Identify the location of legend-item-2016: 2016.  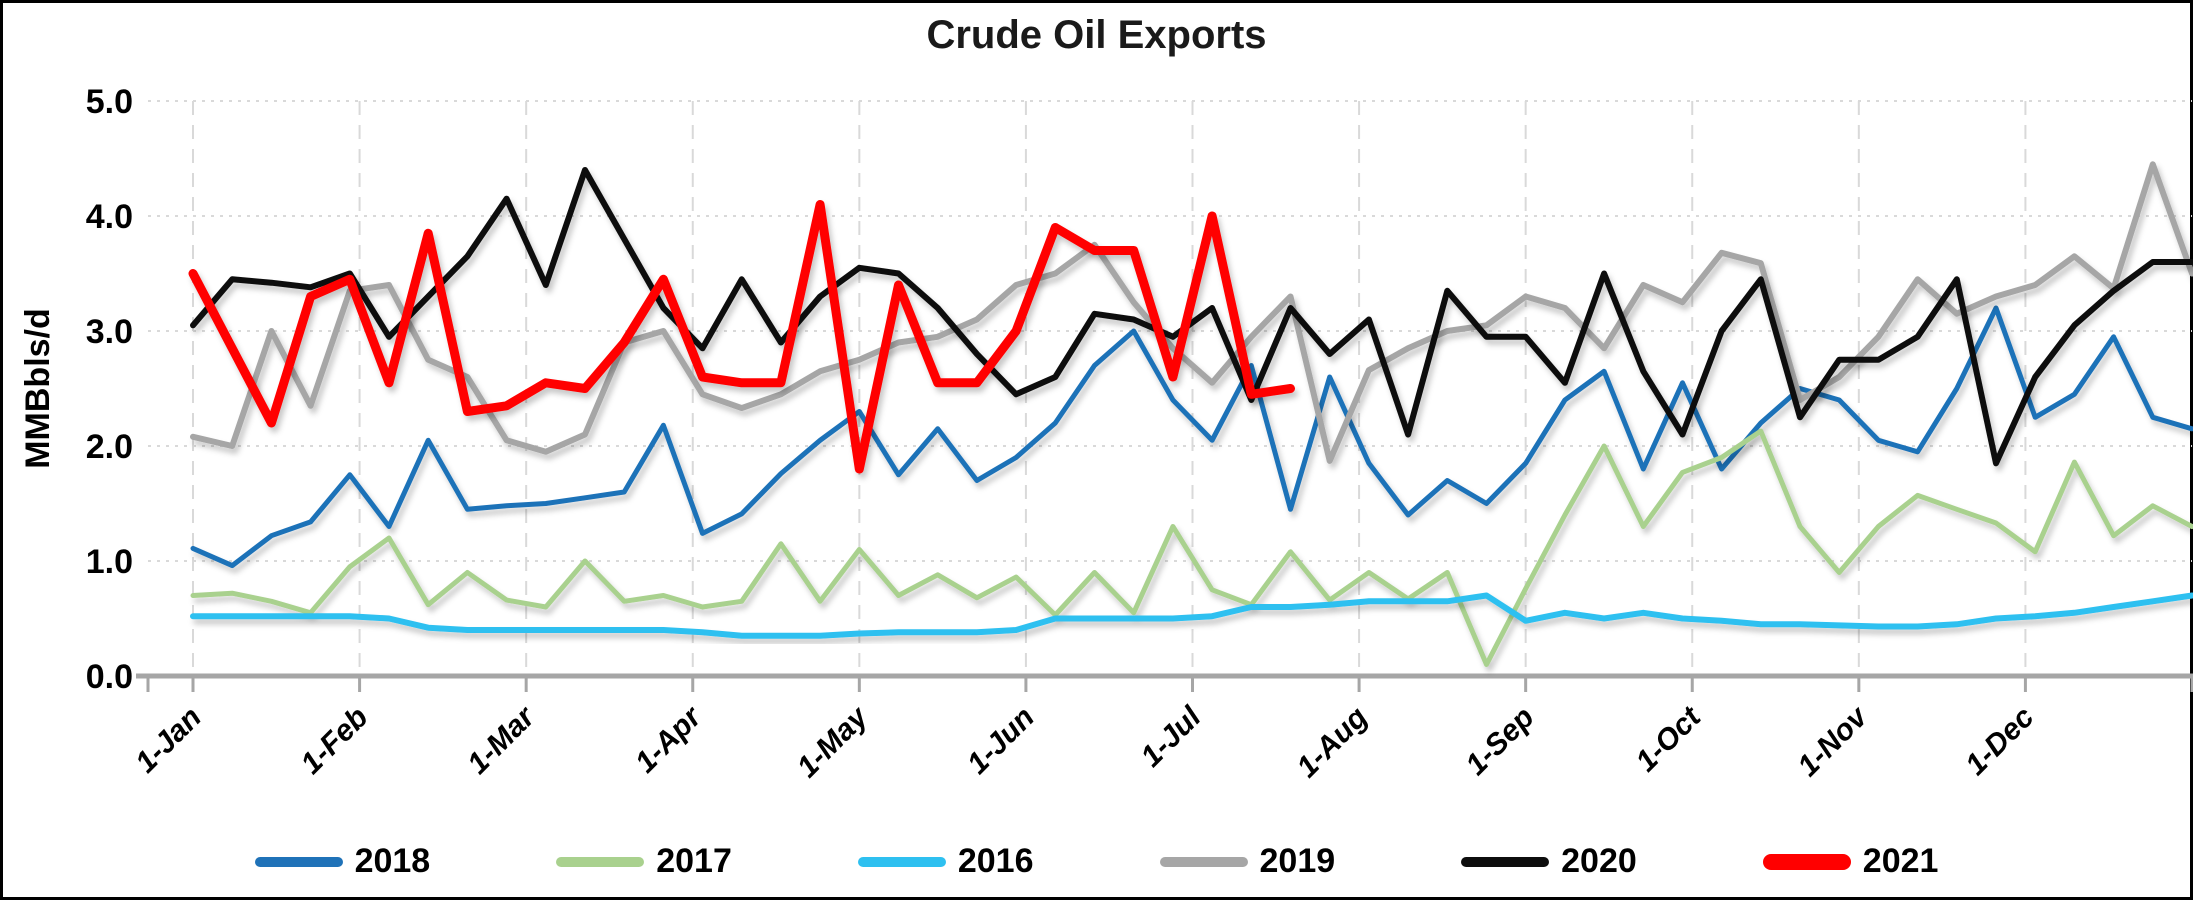
(945, 861).